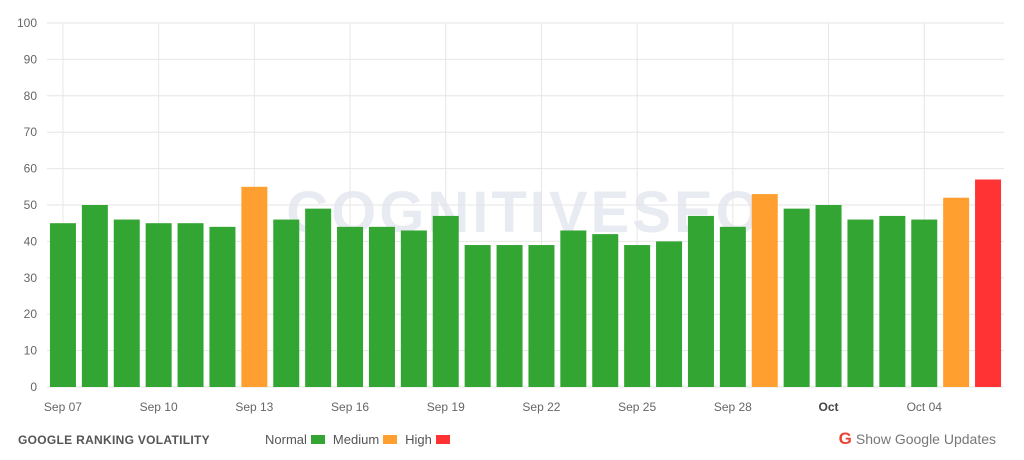 This screenshot has width=1024, height=460. Describe the element at coordinates (33, 387) in the screenshot. I see `y-tick-label: 0` at that location.